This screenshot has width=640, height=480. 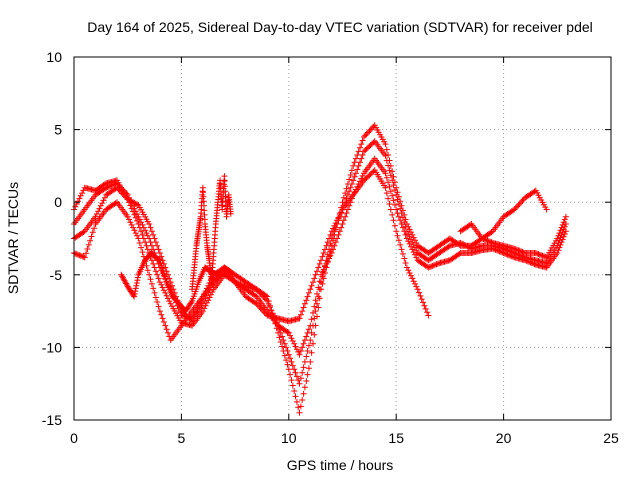 What do you see at coordinates (340, 465) in the screenshot?
I see `x-axis-label: GPS time / hours` at bounding box center [340, 465].